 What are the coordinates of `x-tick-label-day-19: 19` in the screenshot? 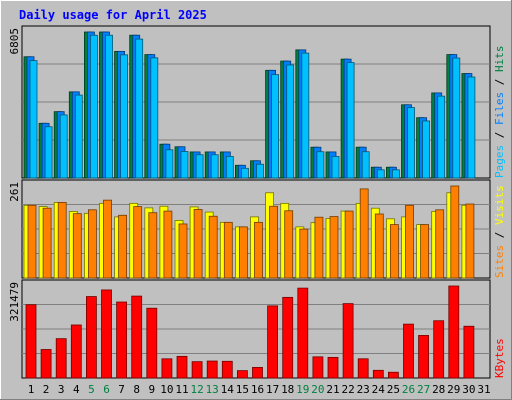 It's located at (302, 389).